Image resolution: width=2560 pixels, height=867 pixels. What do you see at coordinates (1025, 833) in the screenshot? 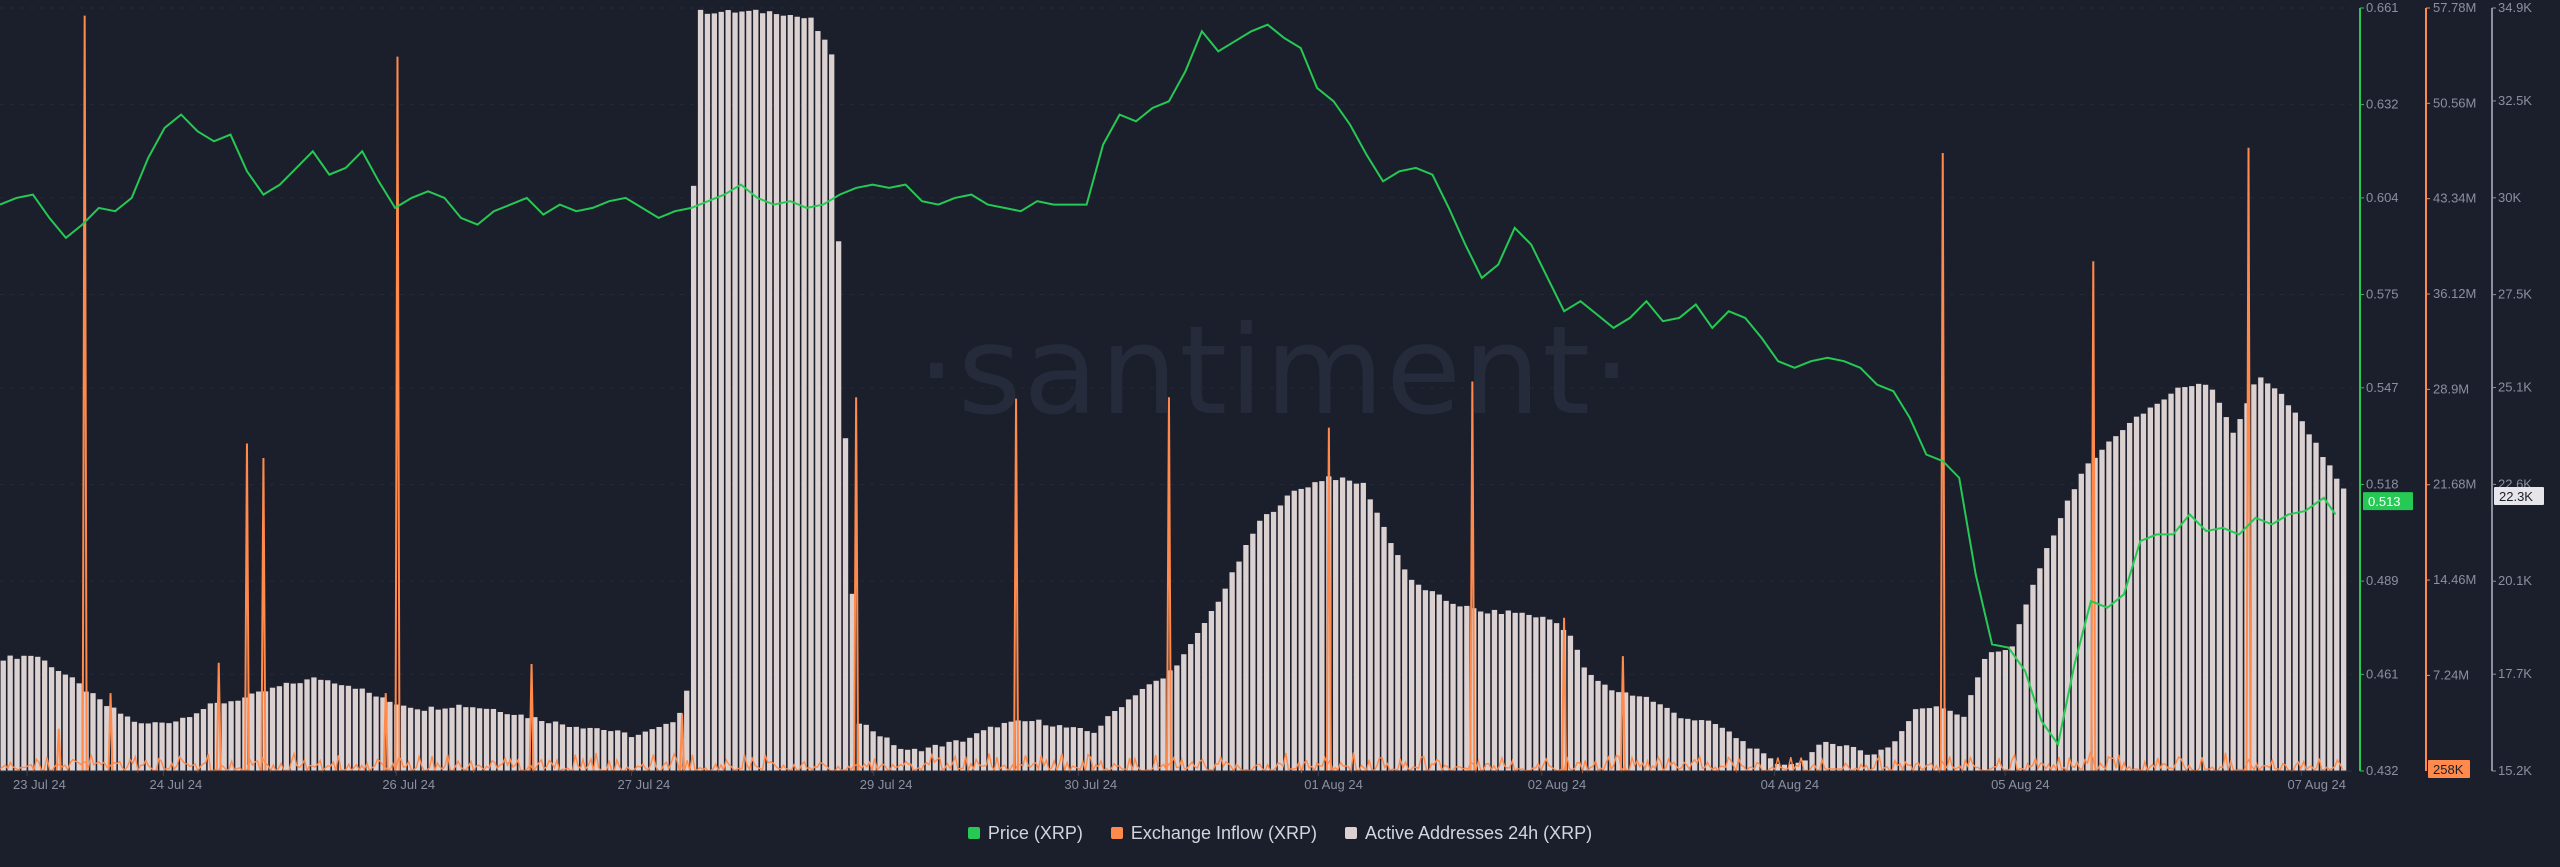
I see `legend-item: Price (XRP)` at bounding box center [1025, 833].